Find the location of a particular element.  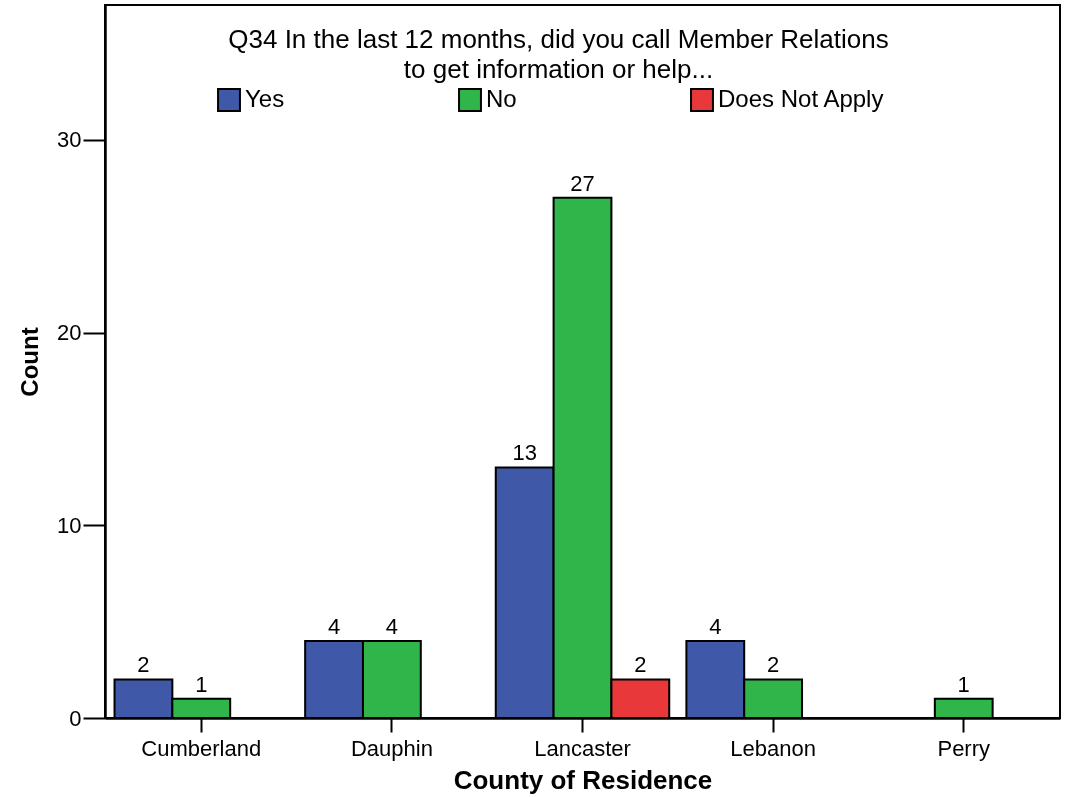

legend-label: No is located at coordinates (501, 99).